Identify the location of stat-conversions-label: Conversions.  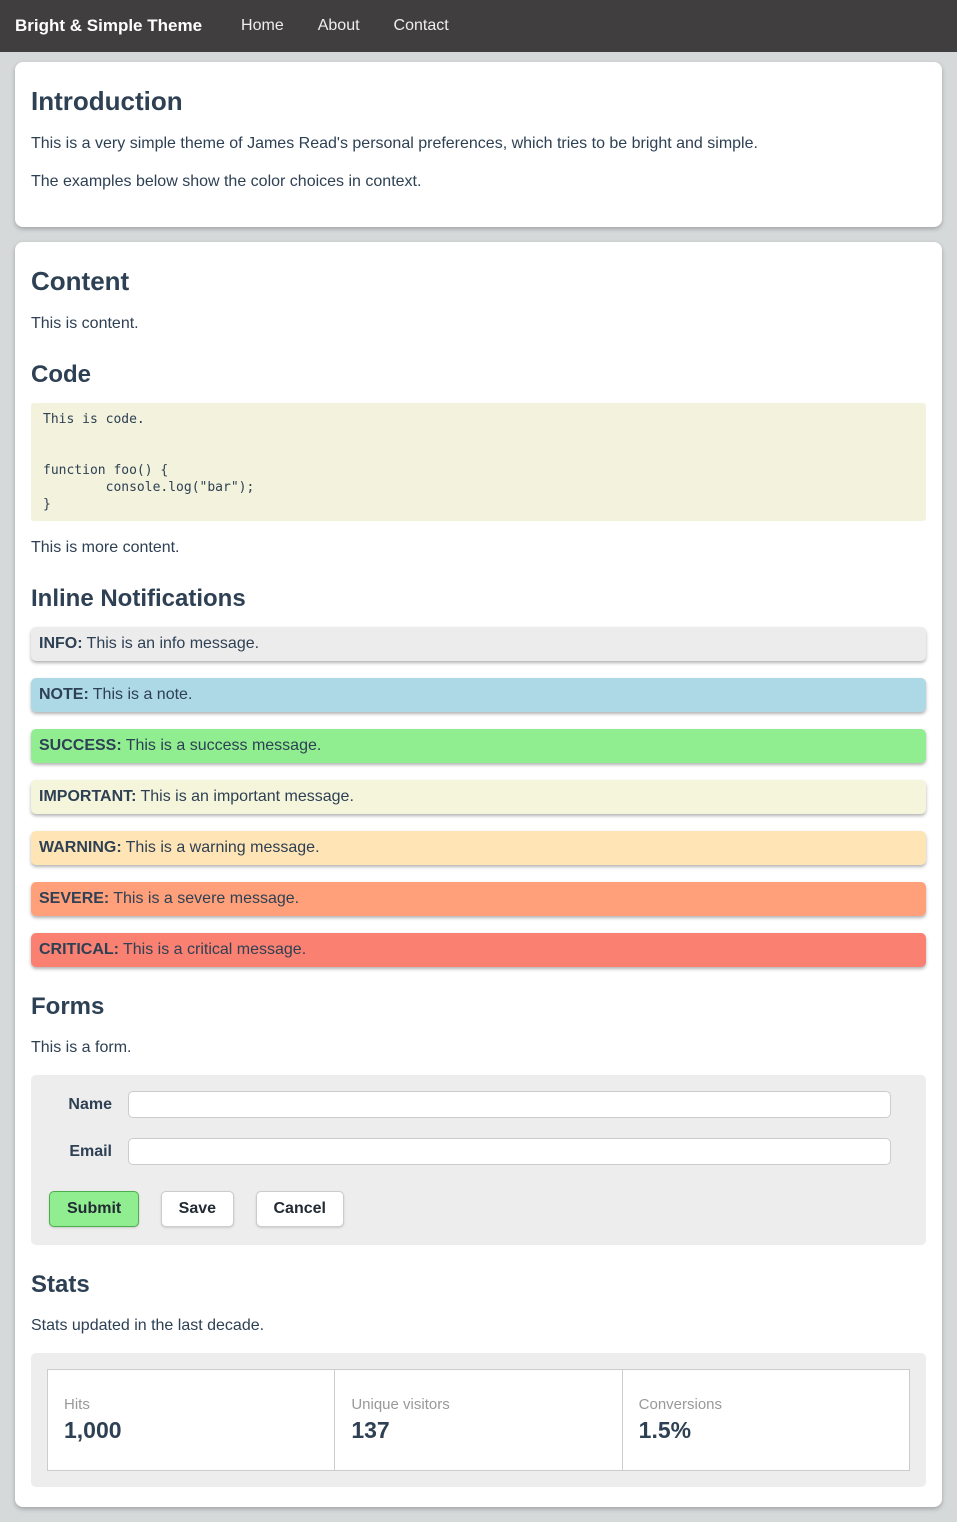
(680, 1404).